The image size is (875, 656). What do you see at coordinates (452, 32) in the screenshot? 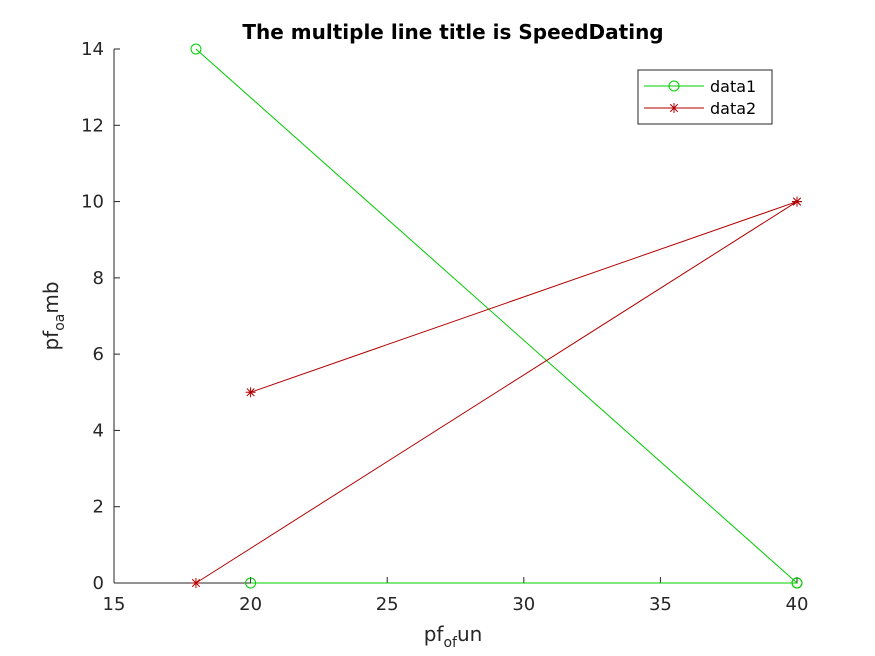
I see `chart-title: The multiple line title is SpeedDating` at bounding box center [452, 32].